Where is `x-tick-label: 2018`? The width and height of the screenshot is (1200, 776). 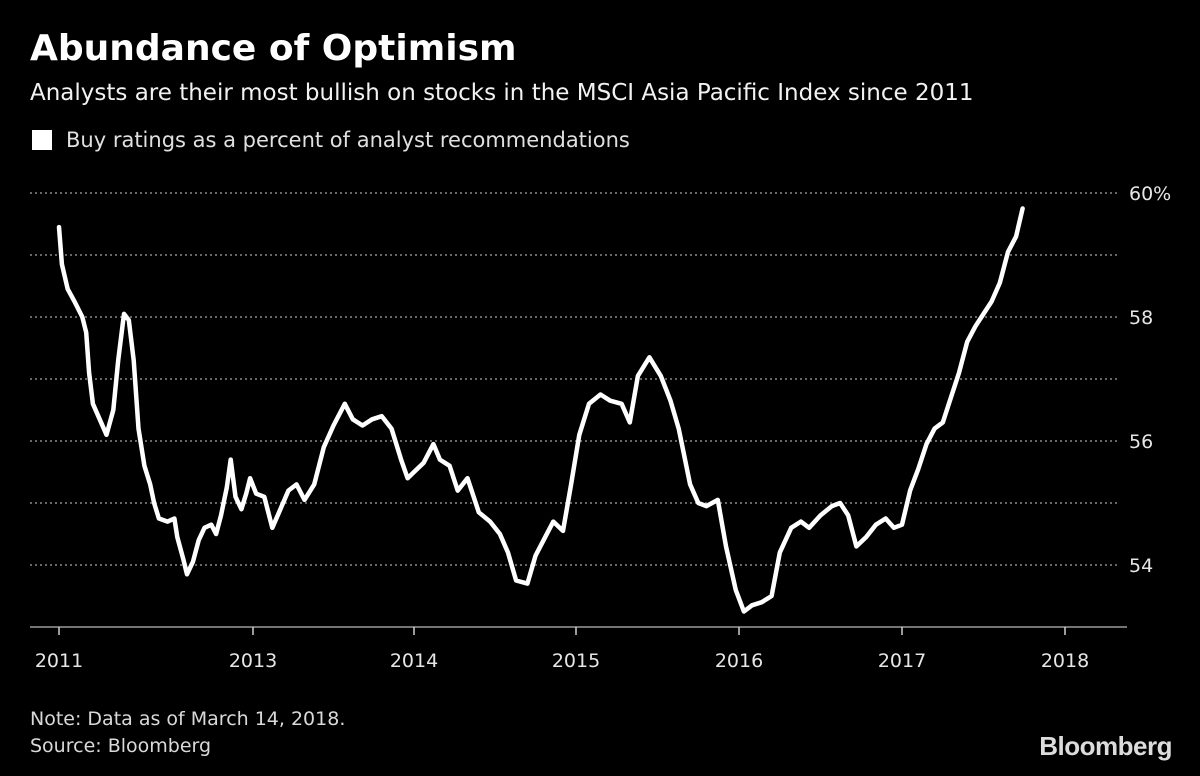 x-tick-label: 2018 is located at coordinates (1065, 661).